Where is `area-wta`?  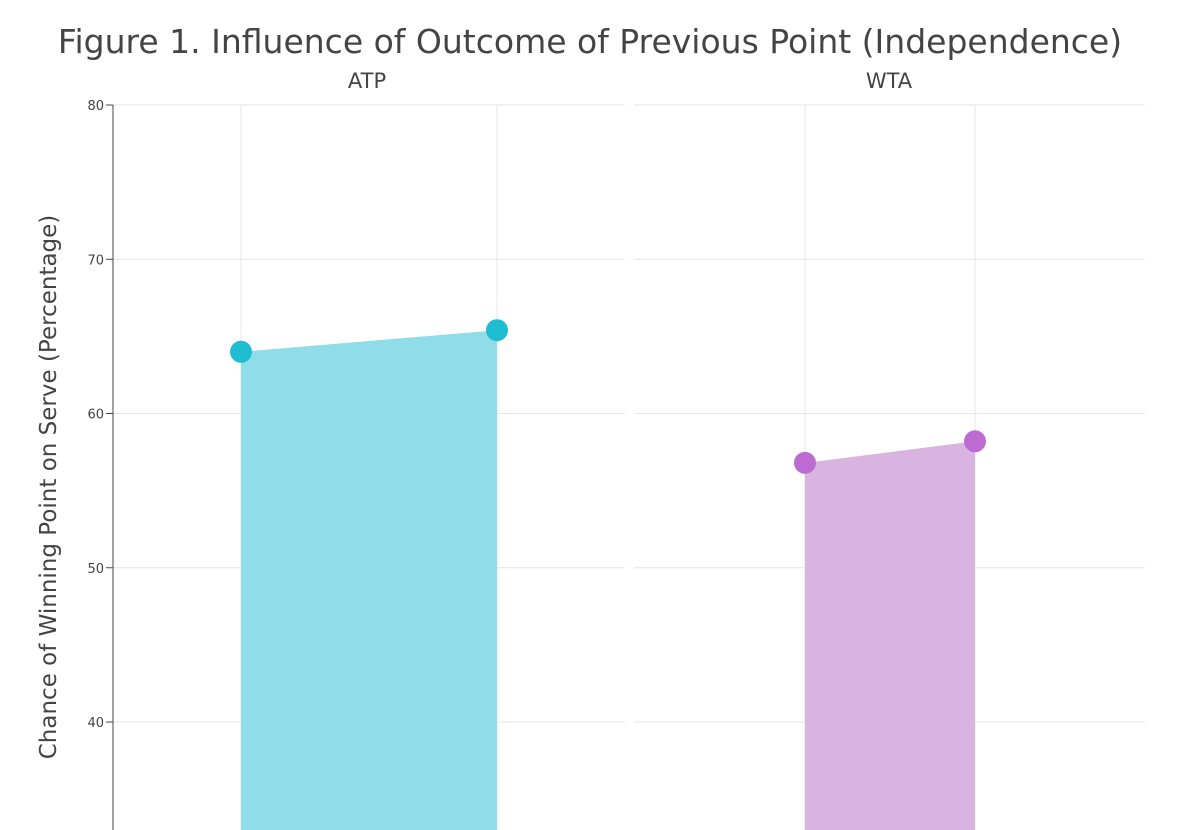 area-wta is located at coordinates (890, 635).